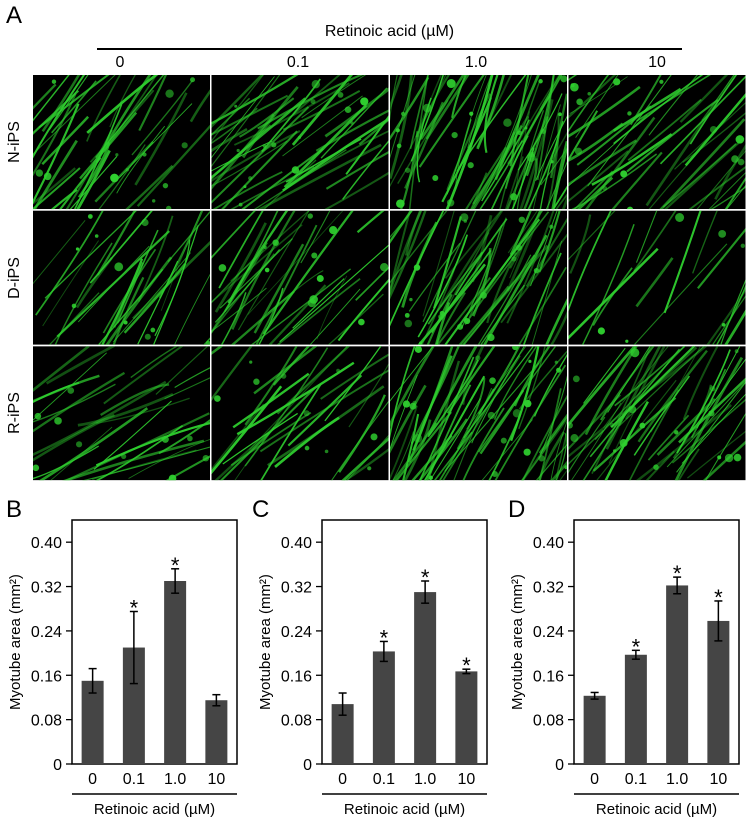  Describe the element at coordinates (298, 62) in the screenshot. I see `column-label-1: 0.1` at that location.